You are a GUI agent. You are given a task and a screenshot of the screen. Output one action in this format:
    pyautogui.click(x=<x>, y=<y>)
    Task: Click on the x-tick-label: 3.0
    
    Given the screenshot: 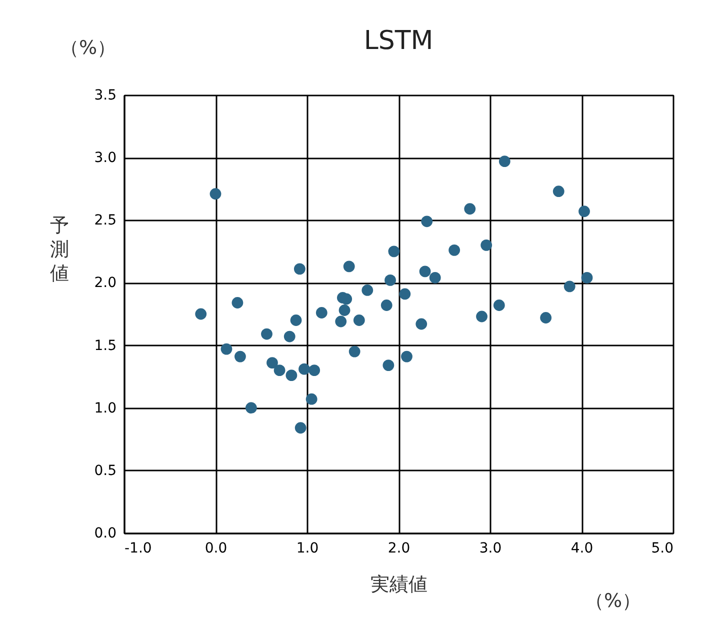 What is the action you would take?
    pyautogui.click(x=490, y=548)
    